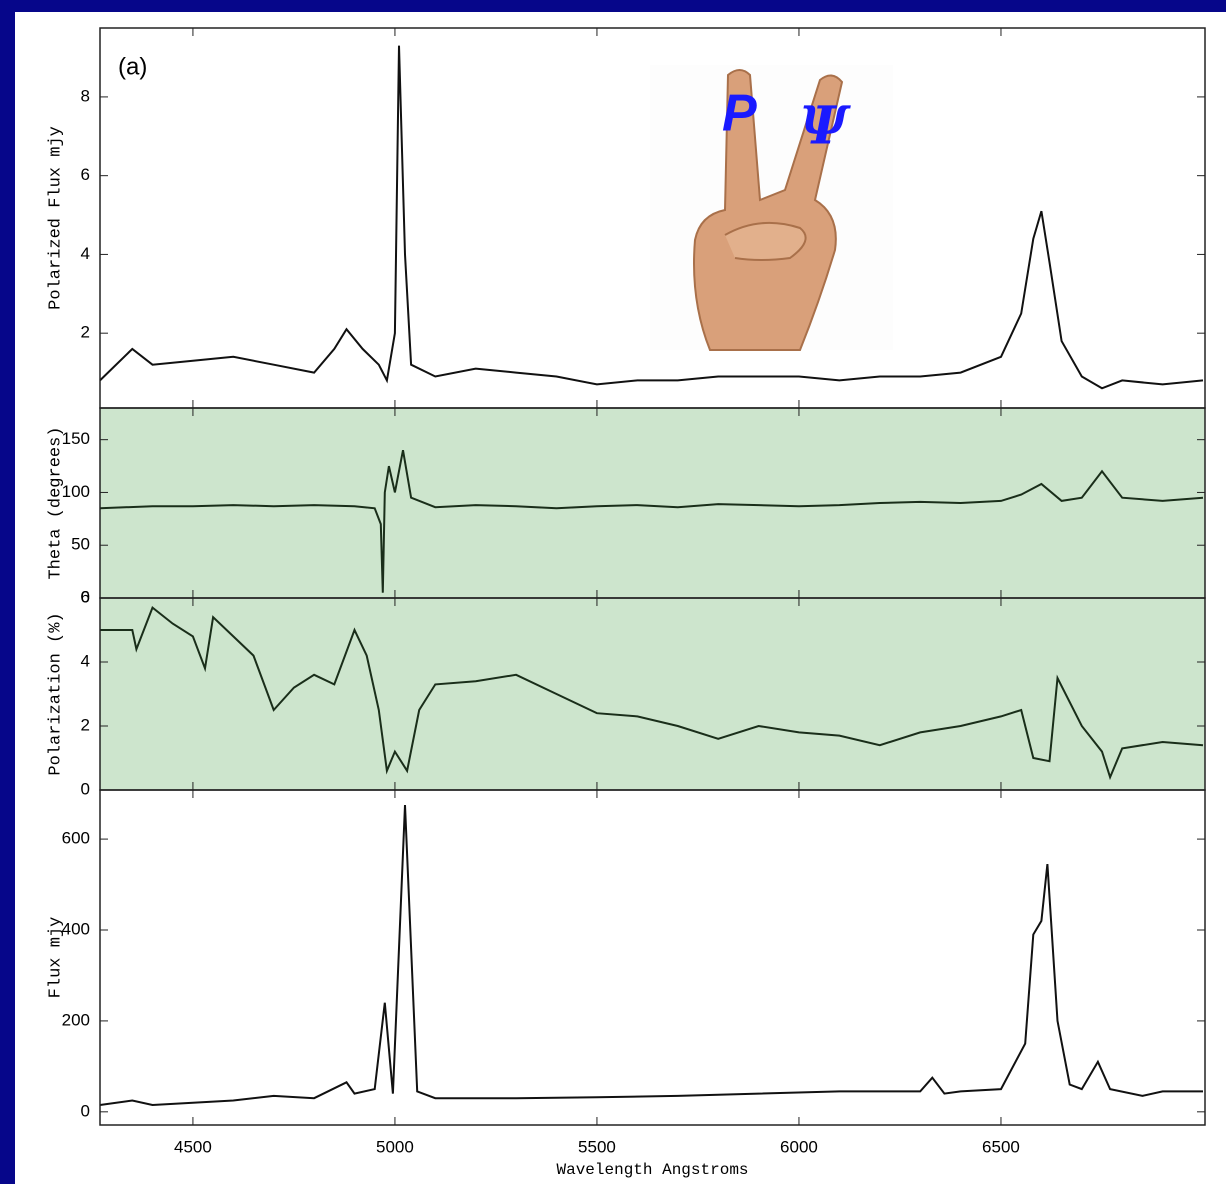  Describe the element at coordinates (597, 1146) in the screenshot. I see `x-tick-label: 5500` at that location.